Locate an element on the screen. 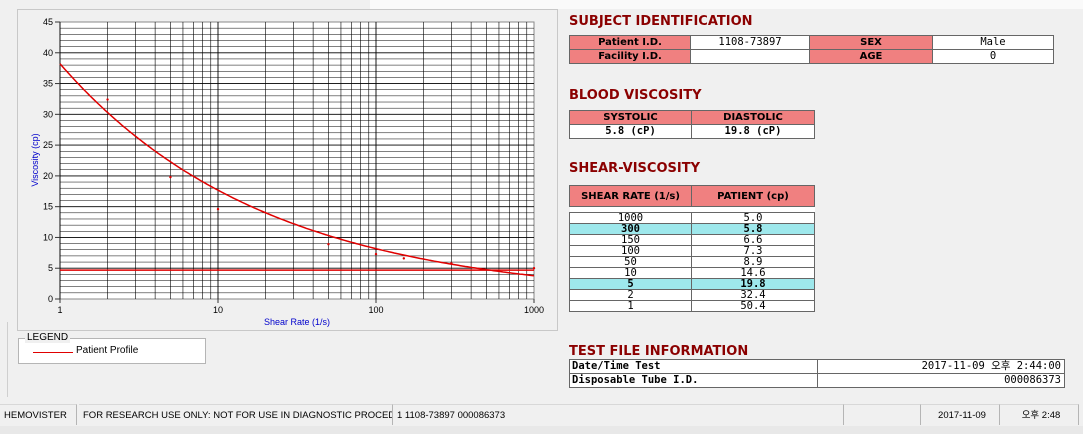  patient-header: PATIENT (cp) is located at coordinates (753, 196).